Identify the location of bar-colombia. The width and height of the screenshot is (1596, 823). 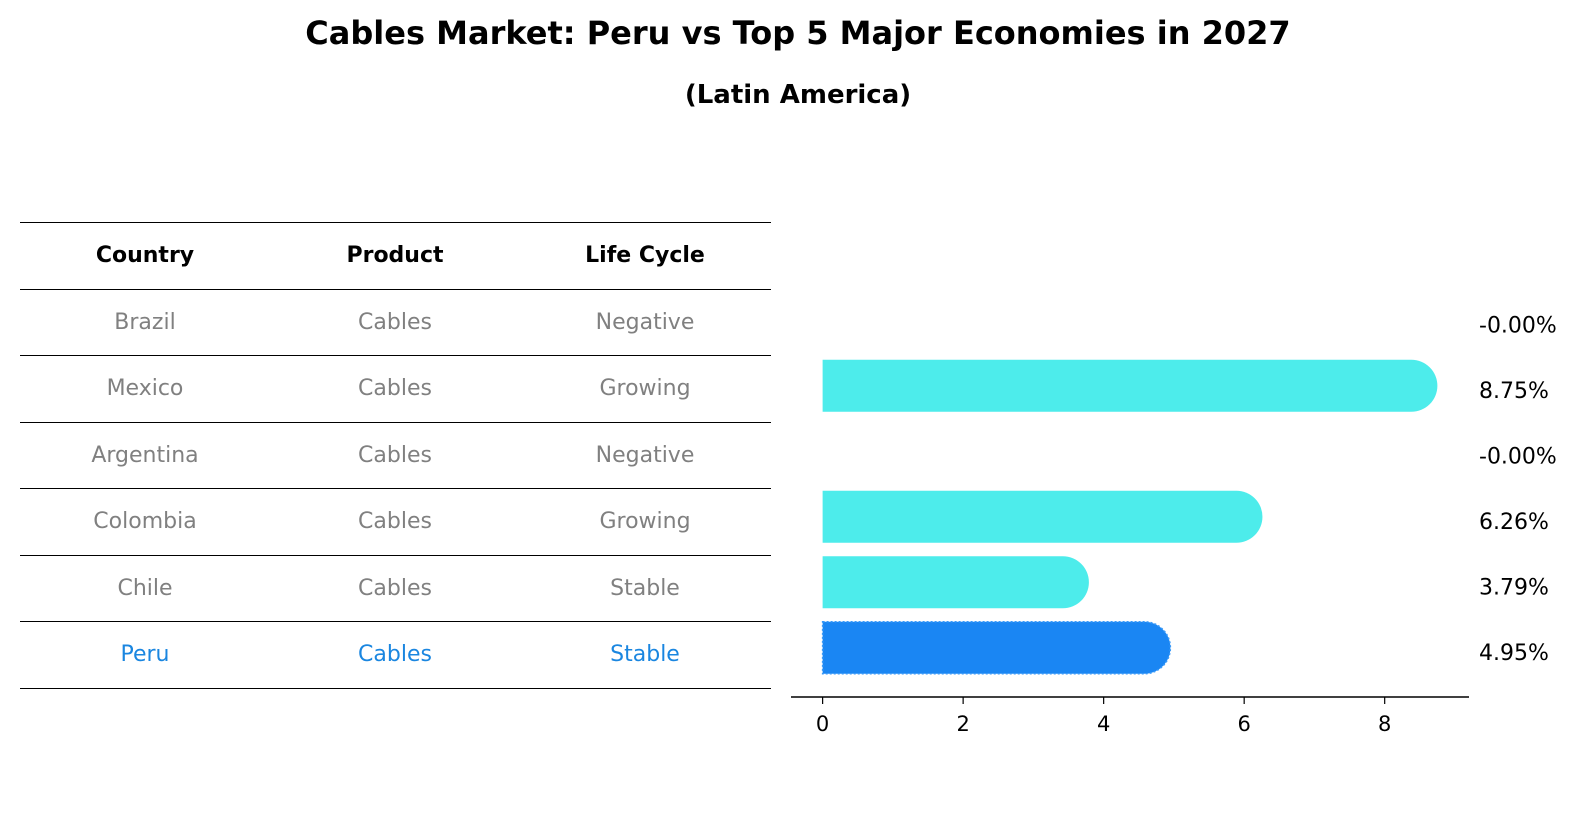
(1042, 516).